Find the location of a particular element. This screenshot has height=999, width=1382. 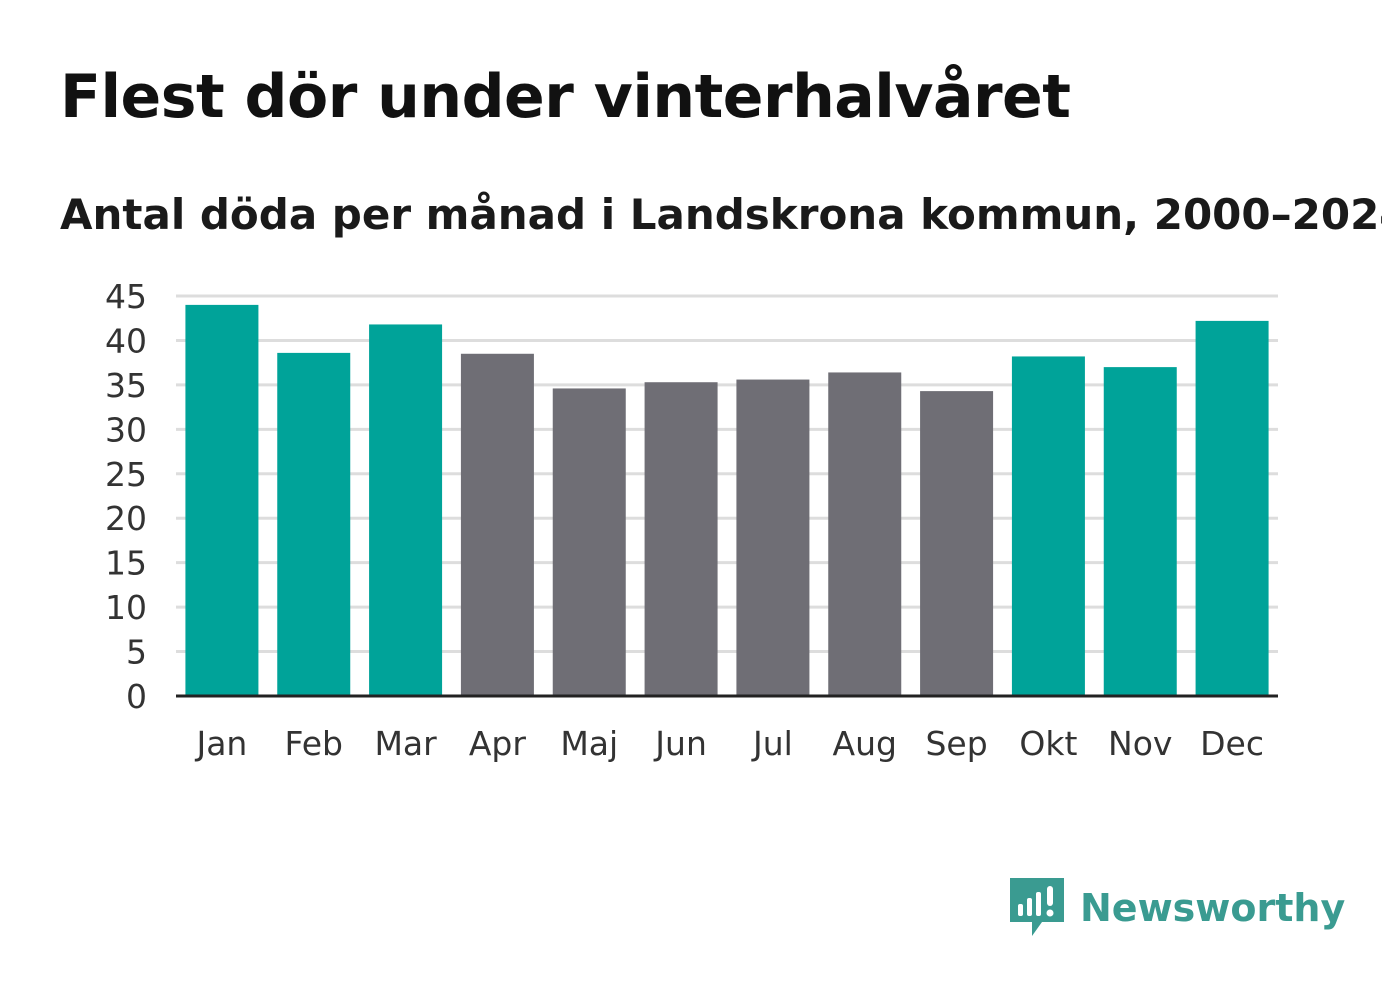

y-tick-label: 0 is located at coordinates (136, 696).